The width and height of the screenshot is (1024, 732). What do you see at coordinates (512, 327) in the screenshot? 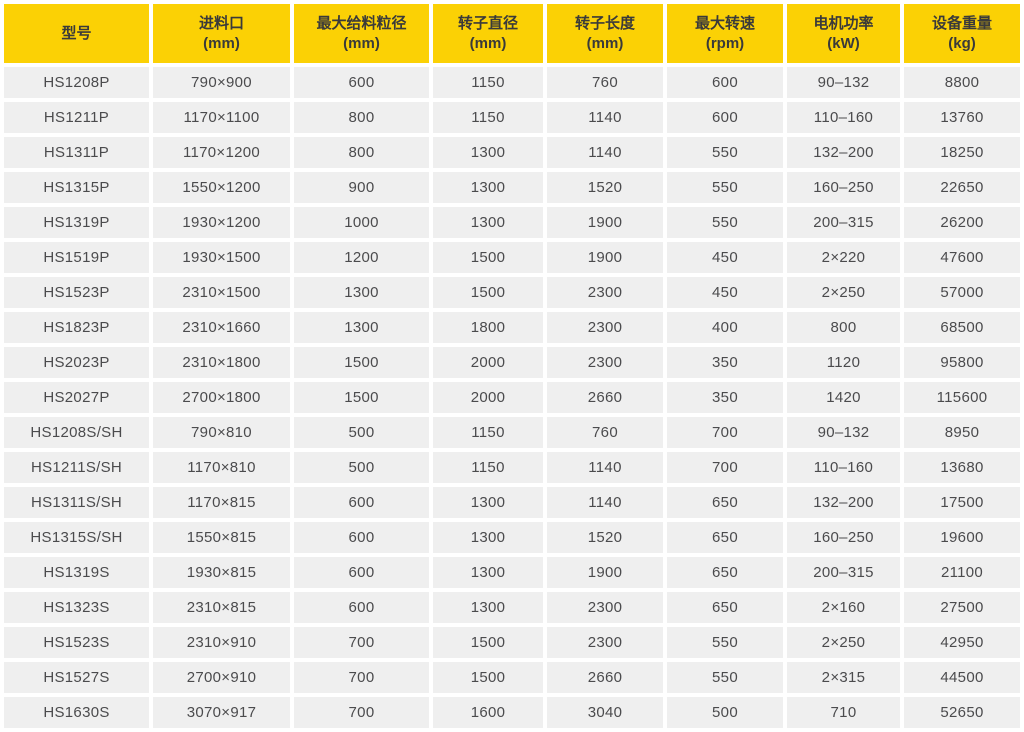
I see `table-row: HS1823P 2310×1660 1300 1800 2300 400 800 68500` at bounding box center [512, 327].